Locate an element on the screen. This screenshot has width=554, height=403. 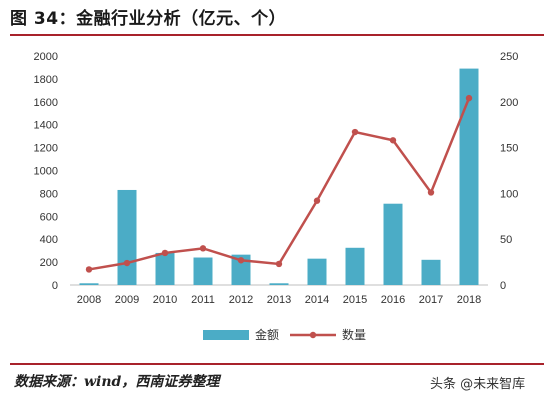
legend: 金额 数量 is located at coordinates (284, 334).